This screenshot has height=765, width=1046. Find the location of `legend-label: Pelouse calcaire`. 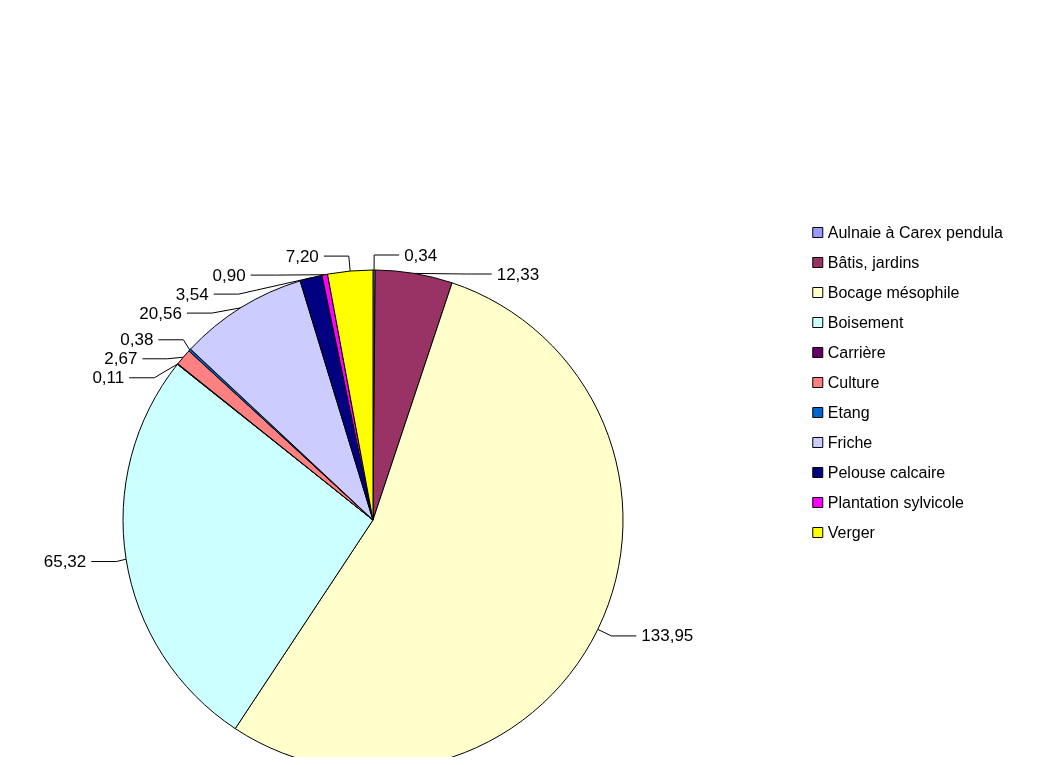

legend-label: Pelouse calcaire is located at coordinates (886, 472).